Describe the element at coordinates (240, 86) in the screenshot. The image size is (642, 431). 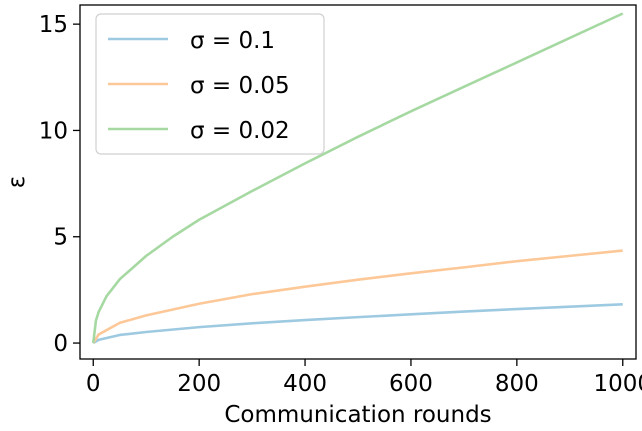
I see `legend-label-1: σ = 0.05` at that location.